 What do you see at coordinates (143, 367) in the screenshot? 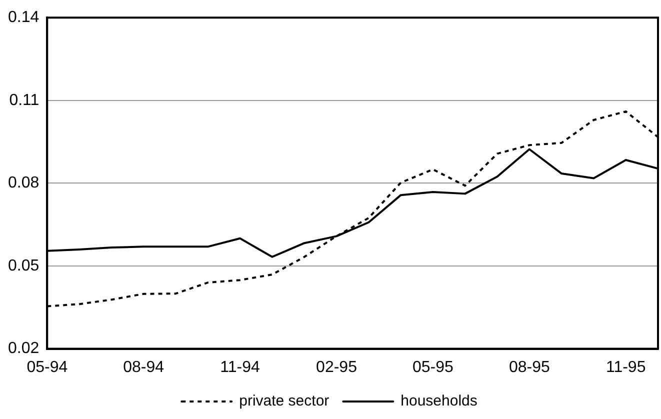
I see `x-tick-label: 08-94` at bounding box center [143, 367].